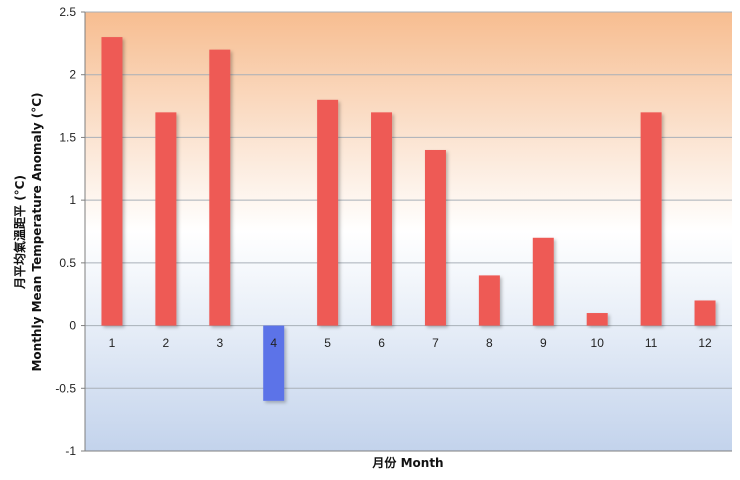 Image resolution: width=740 pixels, height=480 pixels. Describe the element at coordinates (65, 231) in the screenshot. I see `y-tick-labels: 2.5 2 1.5 1 0.5 0 -0.5 -1` at that location.